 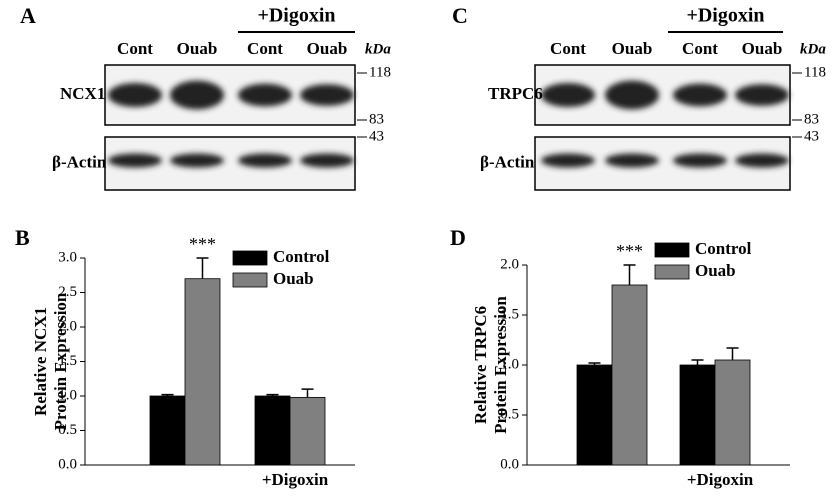 I want to click on panel-label: A, so click(x=28, y=15).